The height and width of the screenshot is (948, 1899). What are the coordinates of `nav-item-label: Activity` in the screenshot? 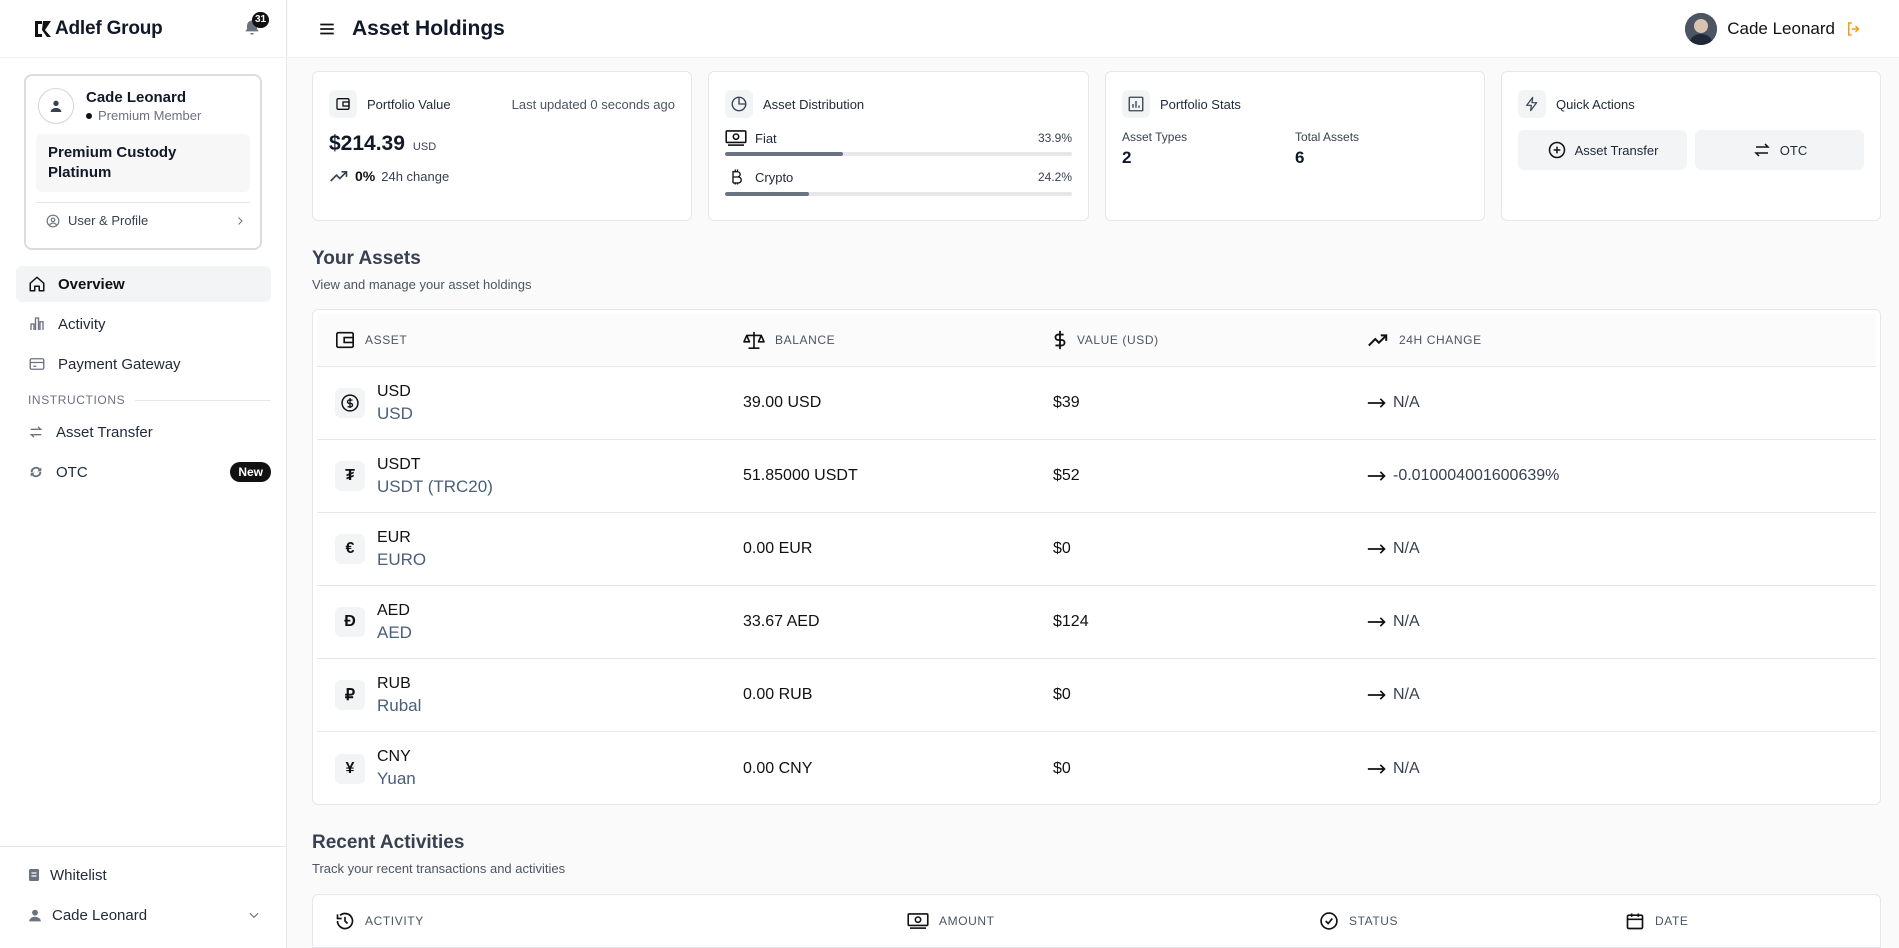 It's located at (82, 324).